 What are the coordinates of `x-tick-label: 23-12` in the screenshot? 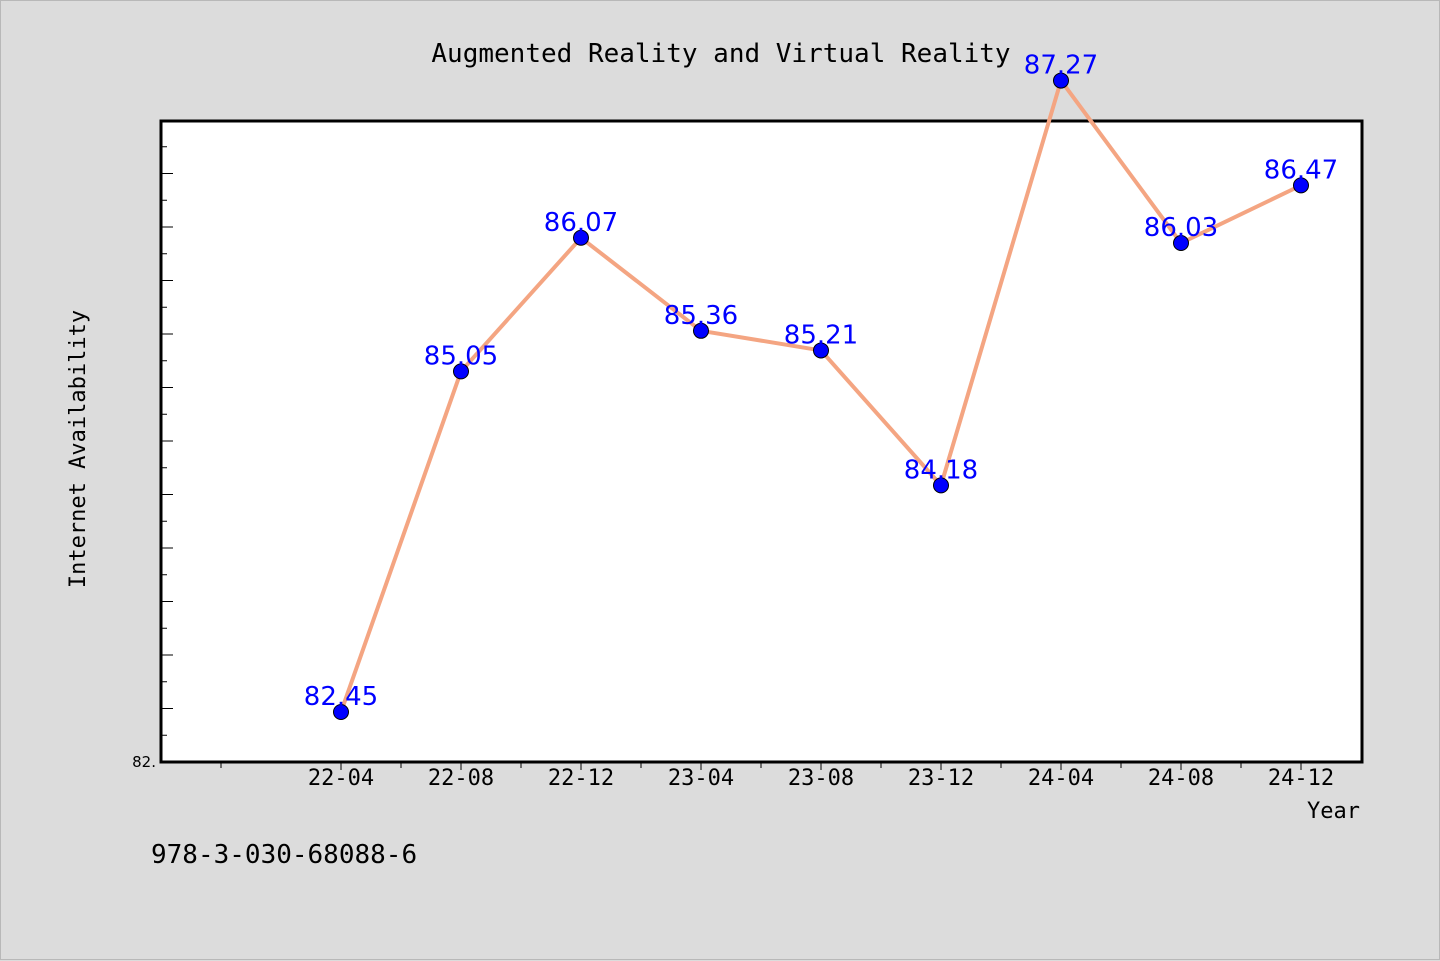 It's located at (941, 778).